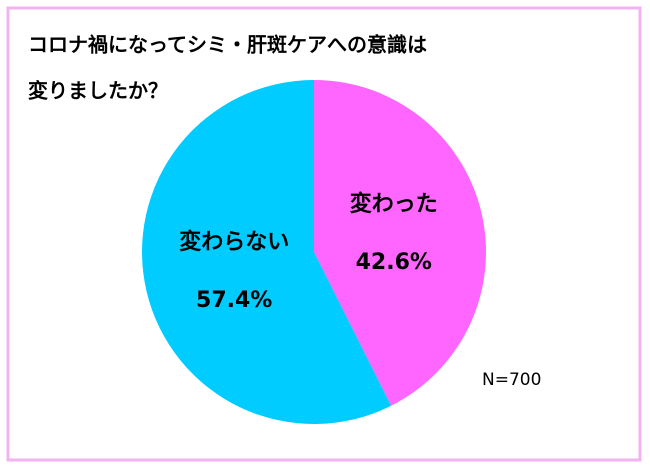 The height and width of the screenshot is (468, 650). Describe the element at coordinates (511, 380) in the screenshot. I see `annotation: N=700` at that location.